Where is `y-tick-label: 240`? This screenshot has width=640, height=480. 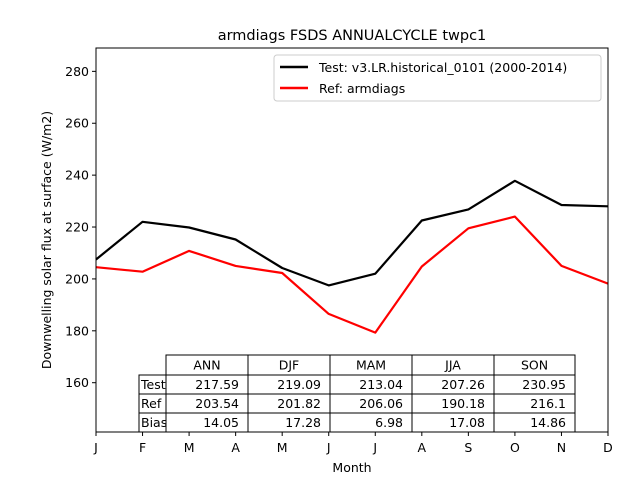 y-tick-label: 240 is located at coordinates (77, 175).